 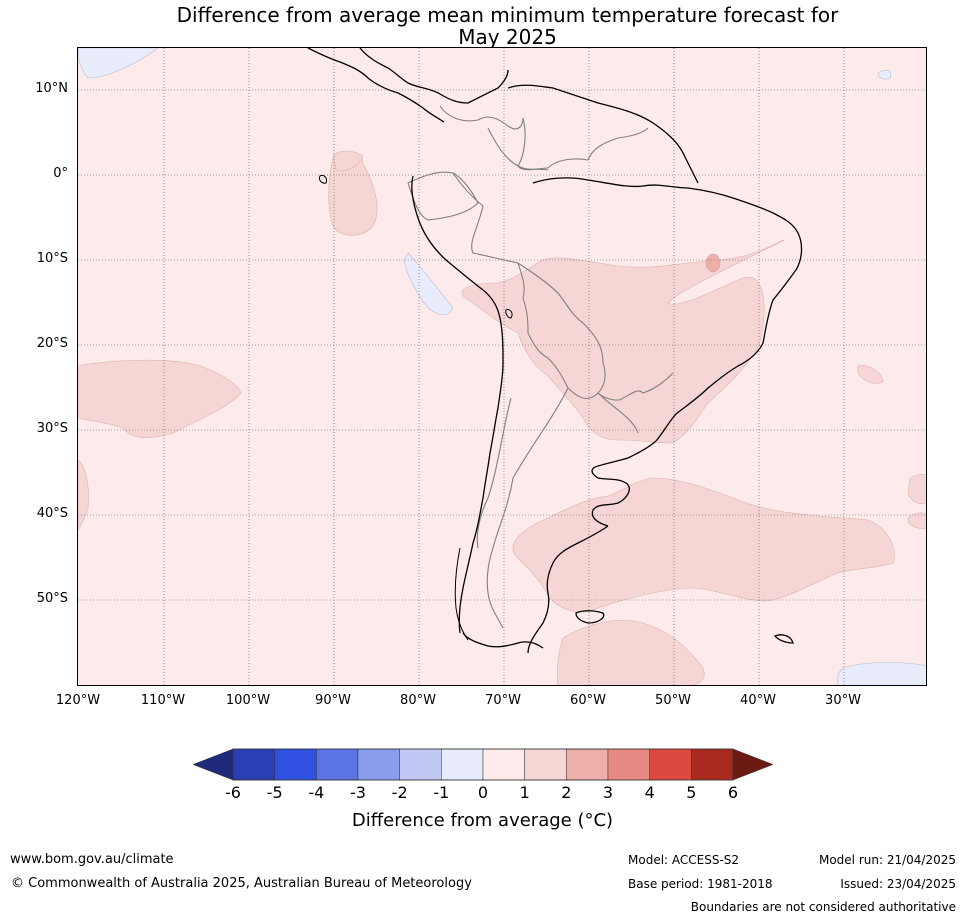 What do you see at coordinates (503, 640) in the screenshot?
I see `tierra-del-fuego` at bounding box center [503, 640].